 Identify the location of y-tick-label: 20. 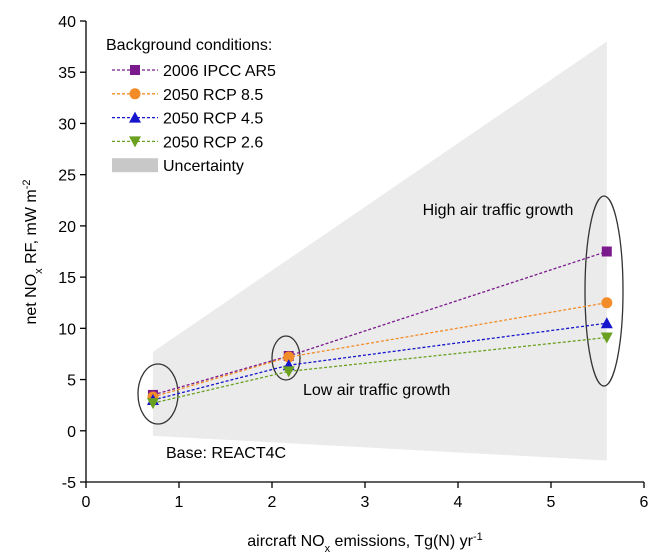
(67, 227).